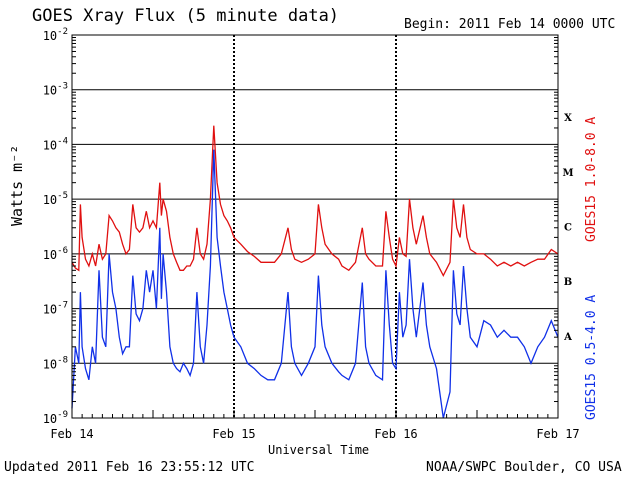  I want to click on flare-class-label: C, so click(568, 228).